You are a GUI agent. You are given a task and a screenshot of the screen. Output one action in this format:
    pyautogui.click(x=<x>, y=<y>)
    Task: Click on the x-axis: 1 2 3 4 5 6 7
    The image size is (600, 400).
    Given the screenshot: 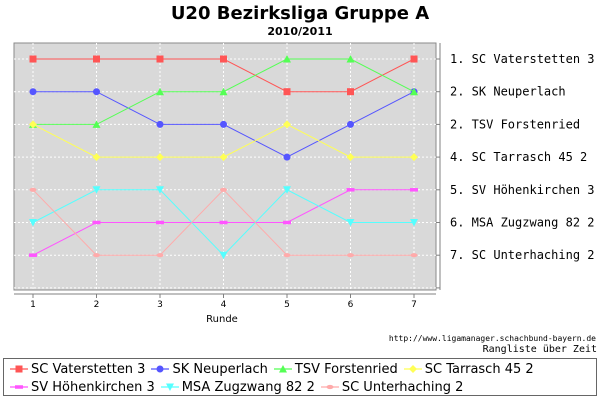 What is the action you would take?
    pyautogui.click(x=225, y=301)
    